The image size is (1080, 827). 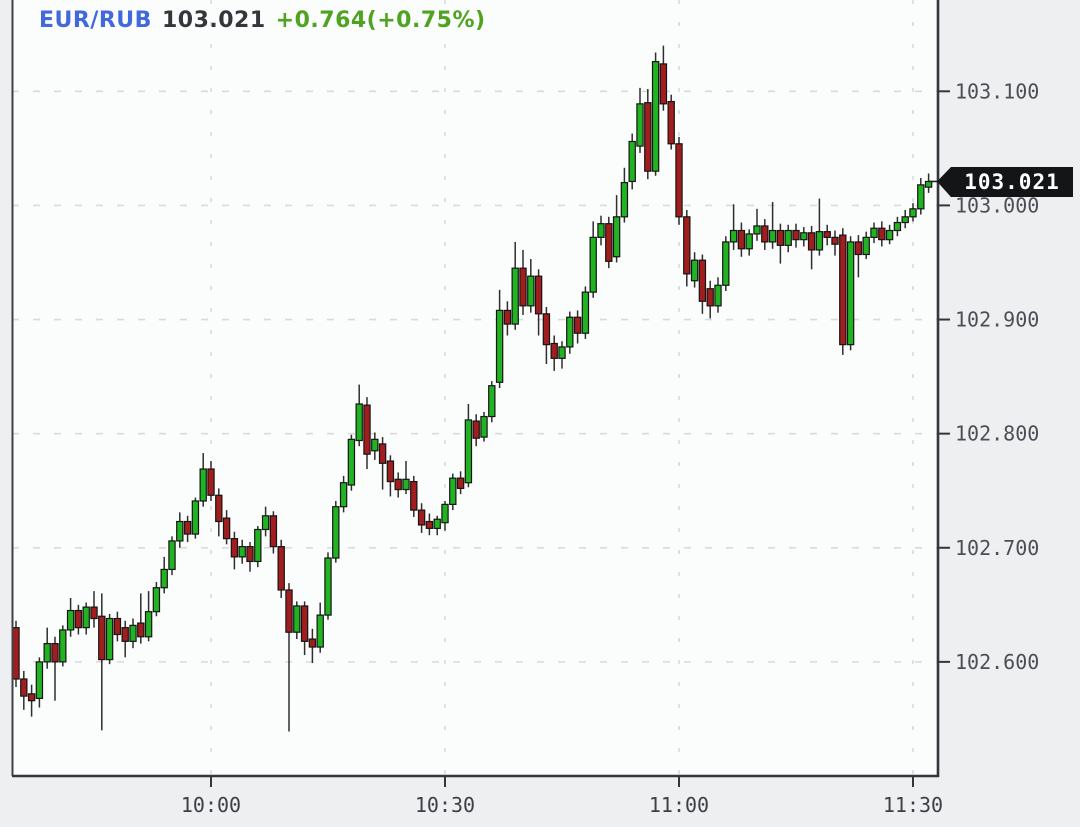 What do you see at coordinates (997, 205) in the screenshot?
I see `y-tick-label: 103.000` at bounding box center [997, 205].